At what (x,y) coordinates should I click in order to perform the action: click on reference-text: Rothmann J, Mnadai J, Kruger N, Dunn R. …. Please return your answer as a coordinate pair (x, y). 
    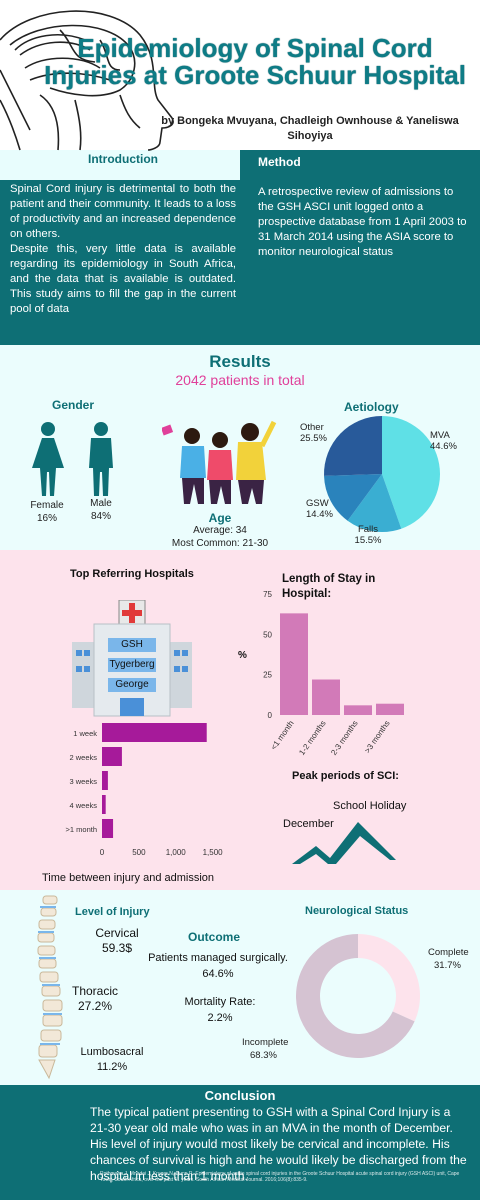
    Looking at the image, I should click on (280, 1177).